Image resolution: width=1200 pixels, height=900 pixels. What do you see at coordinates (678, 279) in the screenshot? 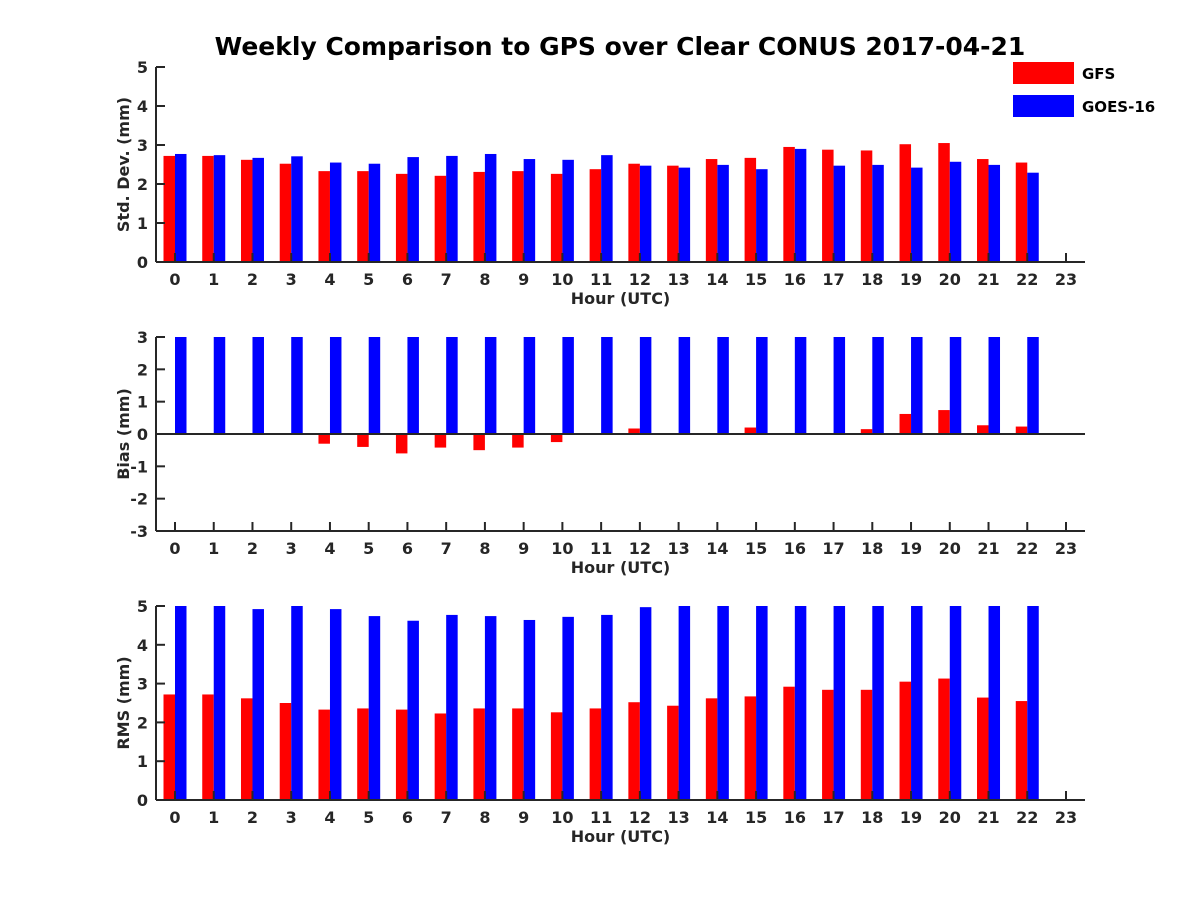
I see `stddev-x-tick-label: 13` at bounding box center [678, 279].